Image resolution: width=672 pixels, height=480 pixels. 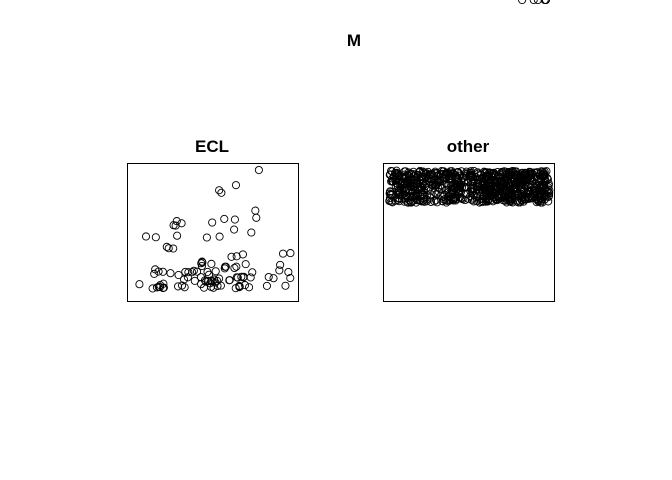 I want to click on panel-title-ecl: ECL, so click(x=212, y=146).